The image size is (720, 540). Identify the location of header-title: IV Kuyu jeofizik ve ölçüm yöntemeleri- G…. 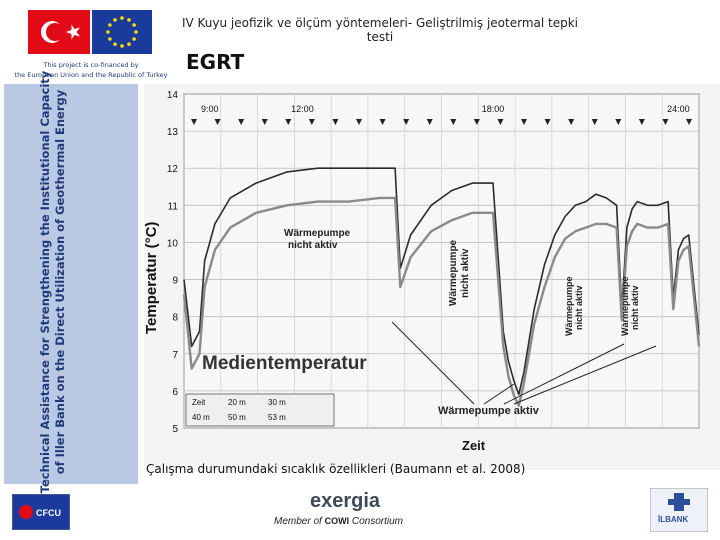
(380, 30).